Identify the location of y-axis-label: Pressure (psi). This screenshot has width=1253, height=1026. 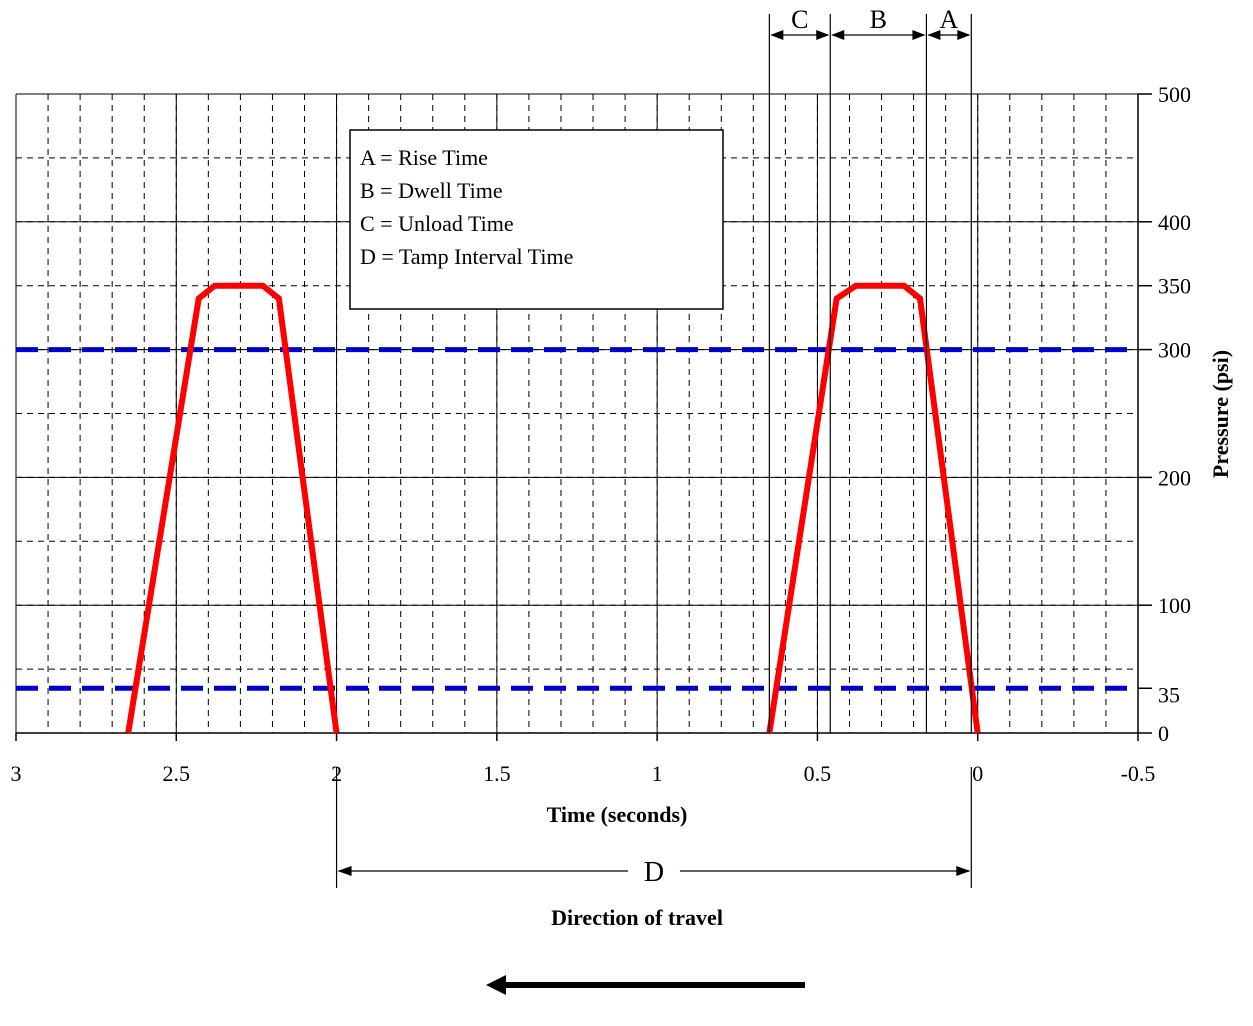
(1220, 414).